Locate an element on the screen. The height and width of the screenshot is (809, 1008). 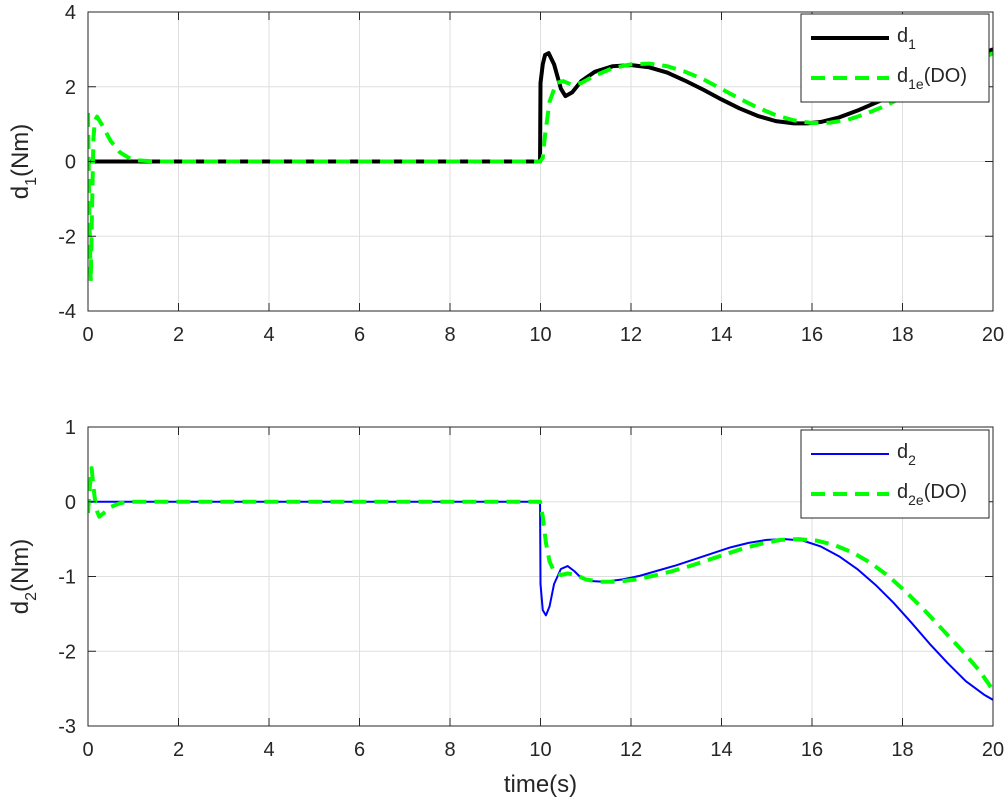
legend-label-sub: 2e is located at coordinates (916, 500).